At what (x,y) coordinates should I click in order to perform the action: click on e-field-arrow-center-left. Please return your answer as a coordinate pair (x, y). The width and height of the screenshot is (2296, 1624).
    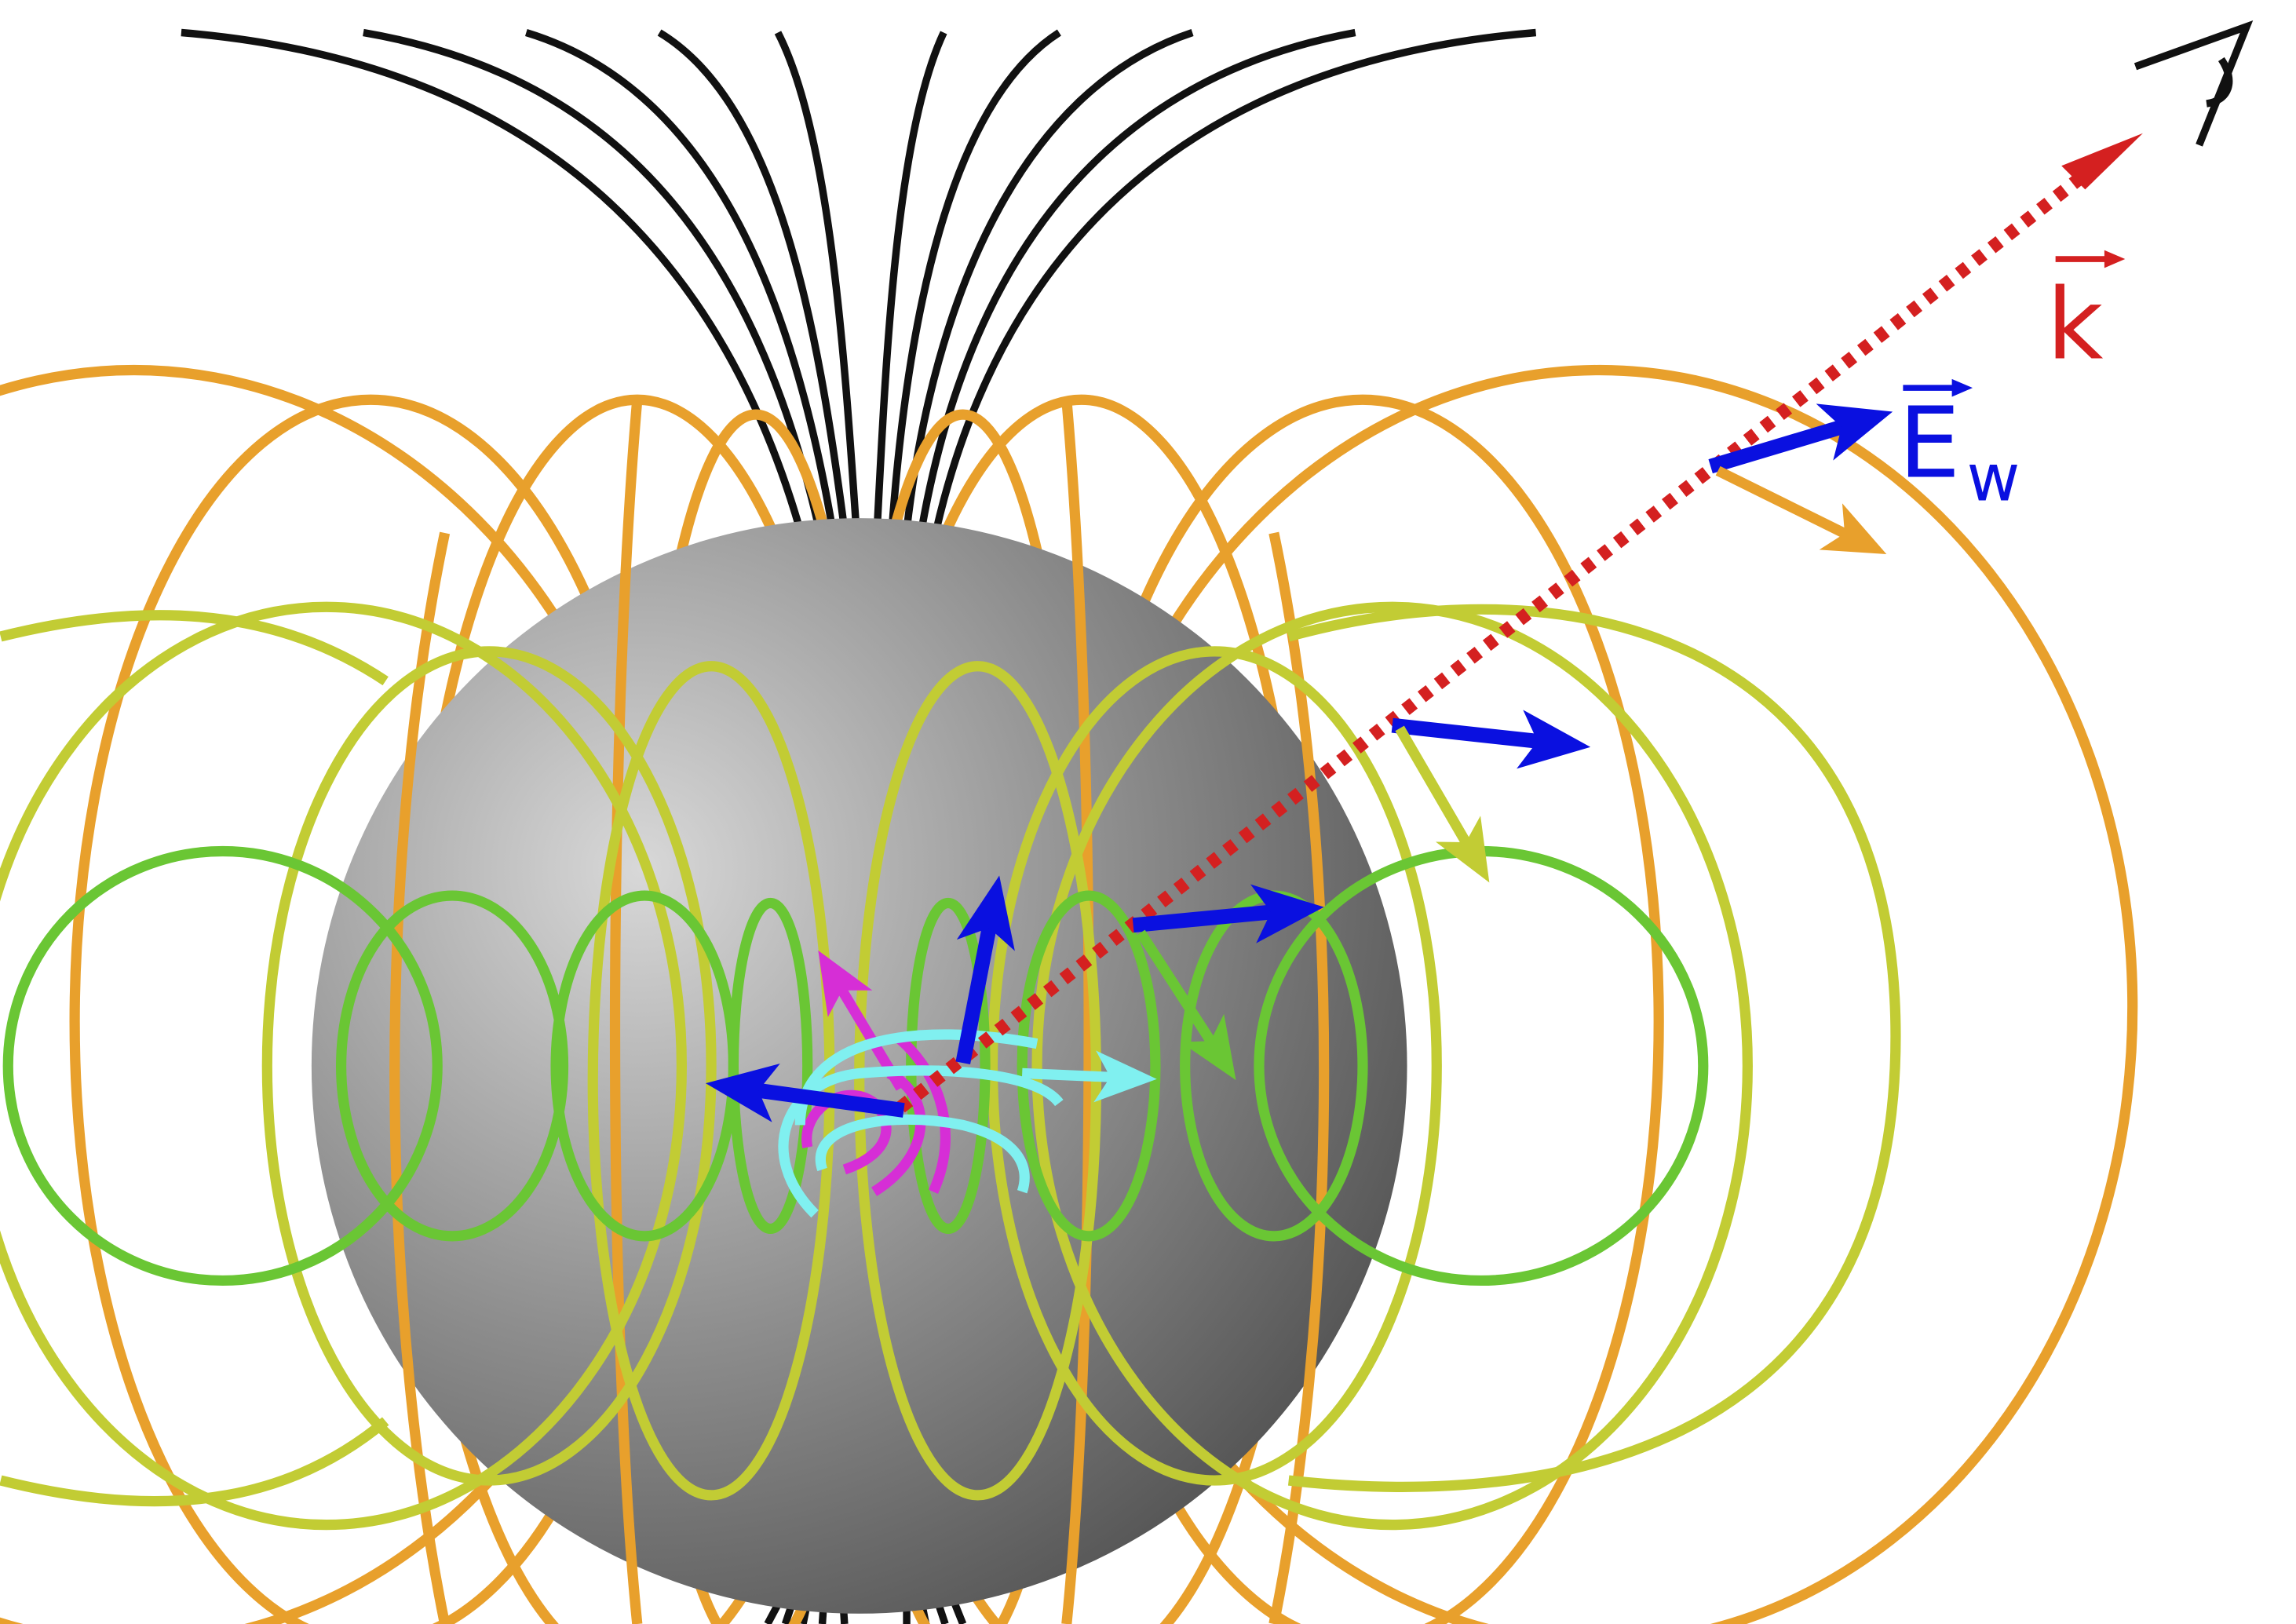
    Looking at the image, I should click on (805, 1092).